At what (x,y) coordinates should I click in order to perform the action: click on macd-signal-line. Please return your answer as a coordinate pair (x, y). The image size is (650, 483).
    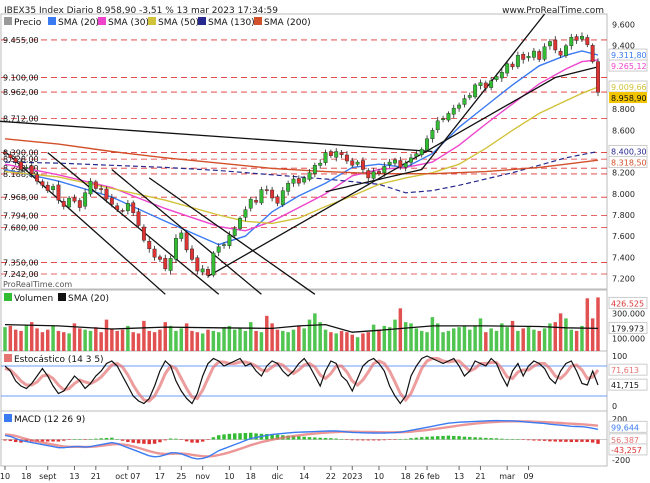
    Looking at the image, I should click on (301, 439).